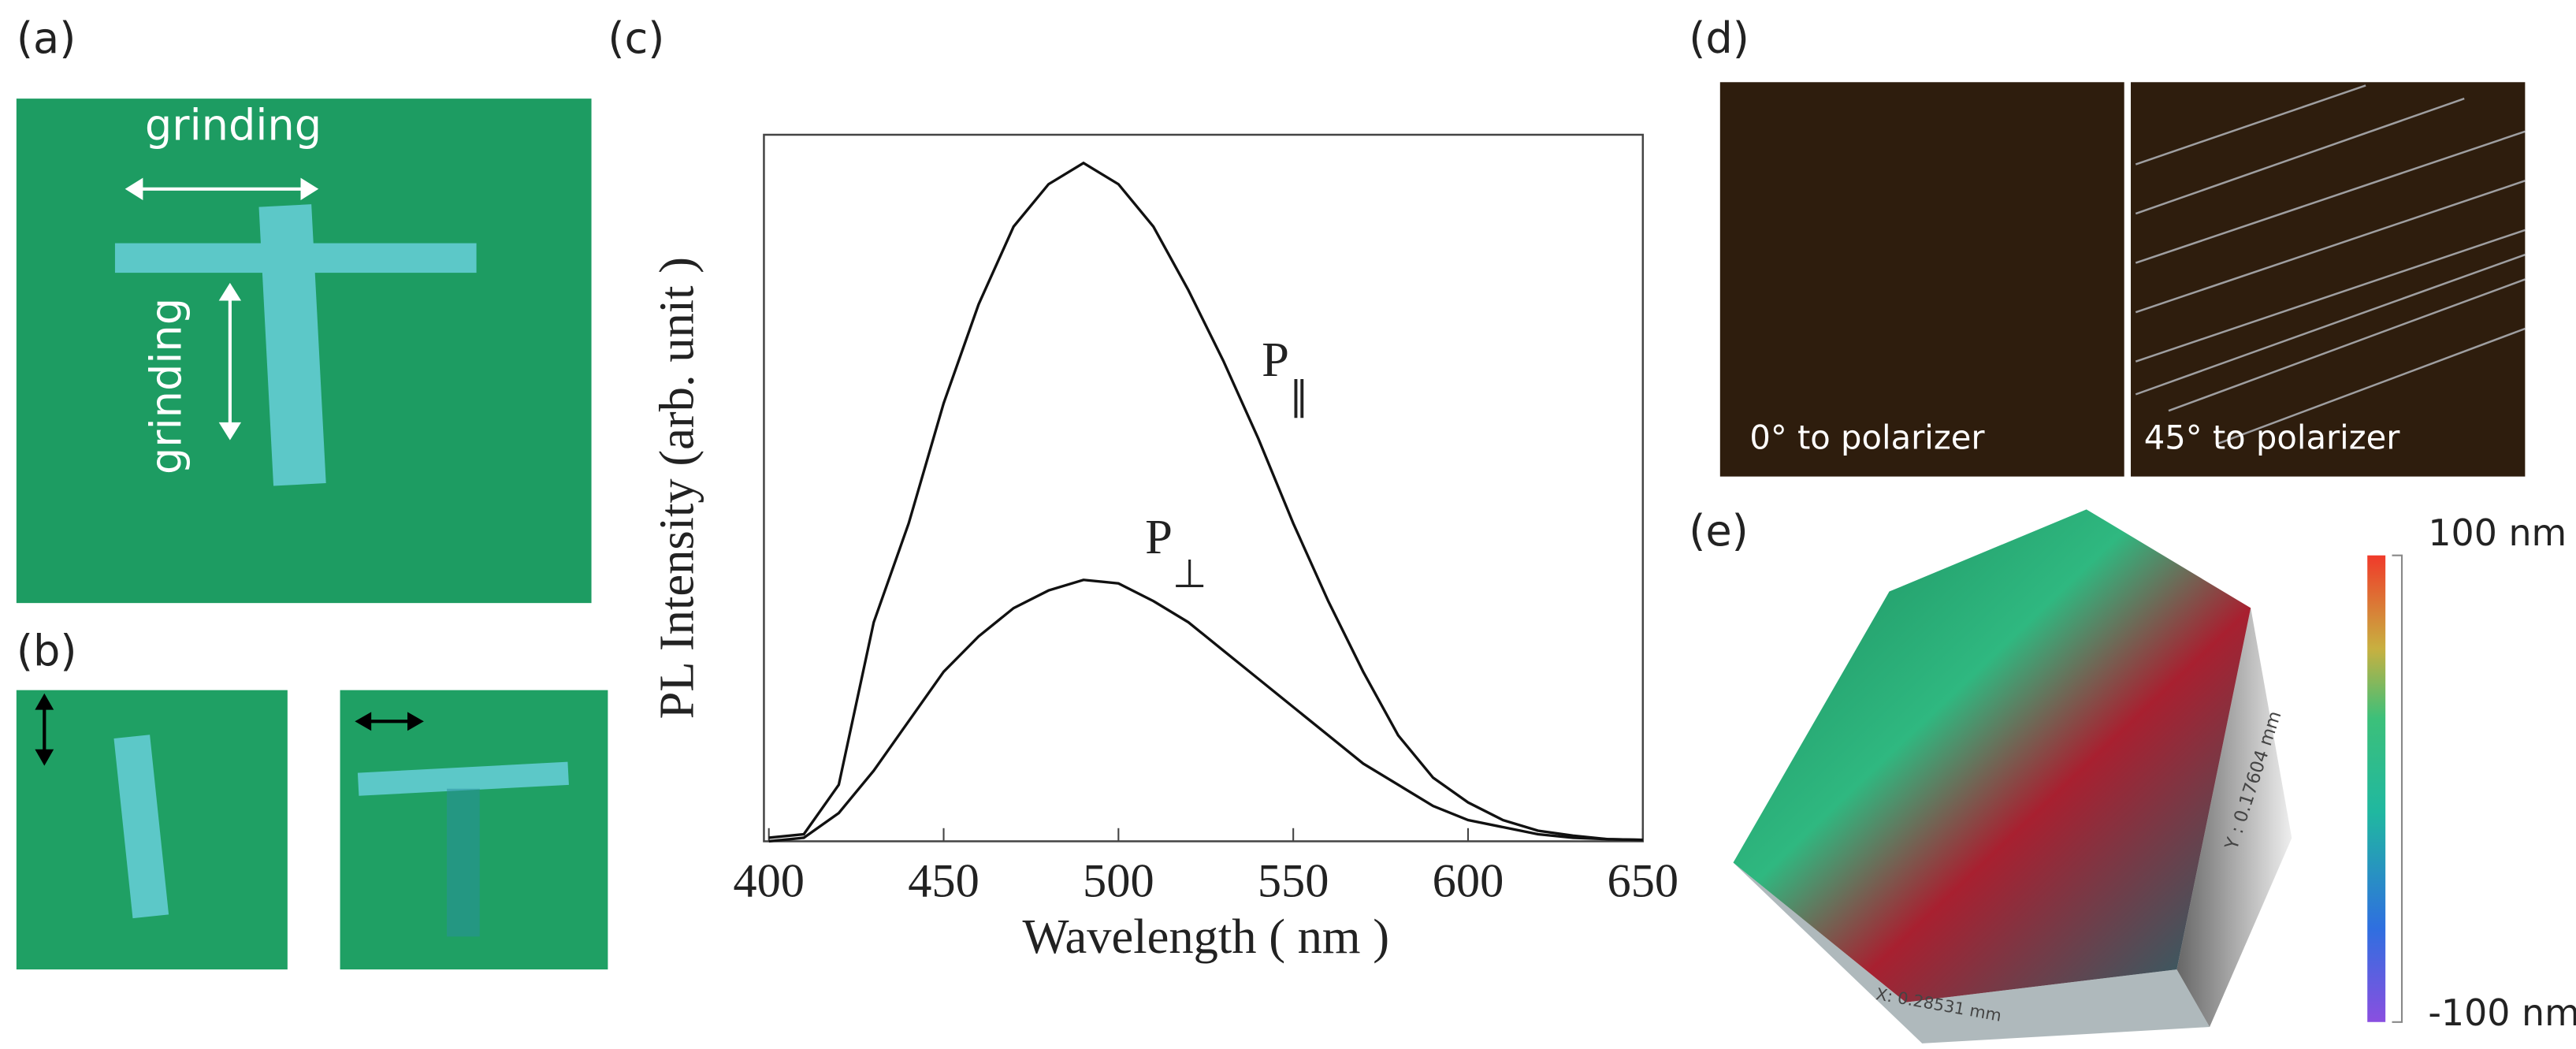  I want to click on panel-label: (e), so click(1719, 531).